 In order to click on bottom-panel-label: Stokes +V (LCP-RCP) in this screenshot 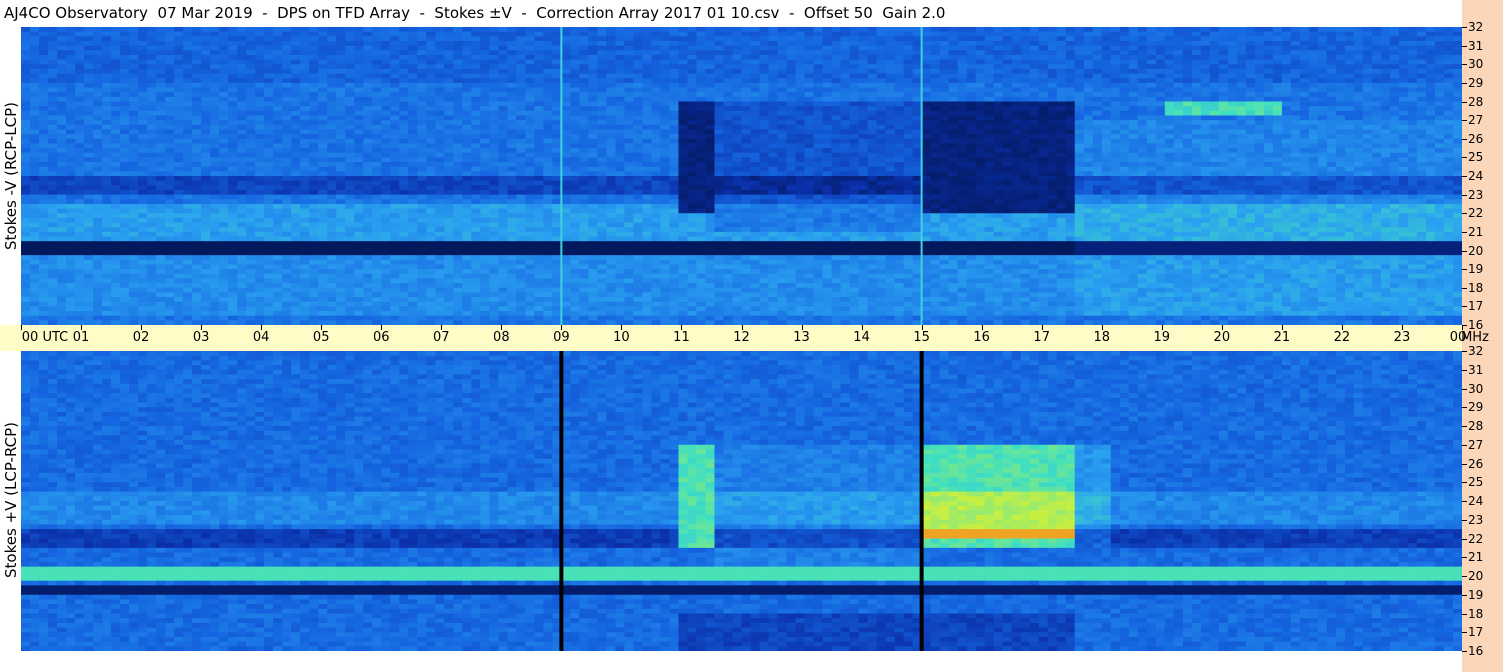, I will do `click(11, 500)`.